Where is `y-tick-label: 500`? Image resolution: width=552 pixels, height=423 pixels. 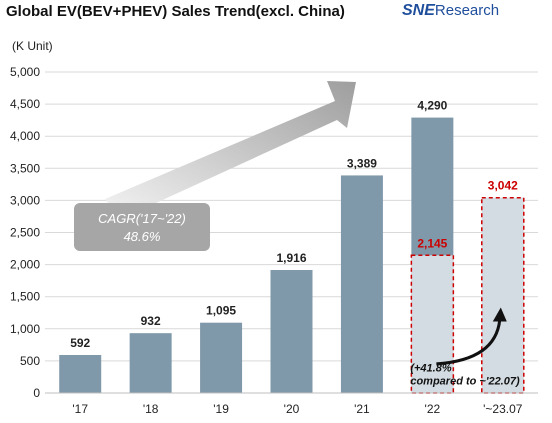
y-tick-label: 500 is located at coordinates (30, 361).